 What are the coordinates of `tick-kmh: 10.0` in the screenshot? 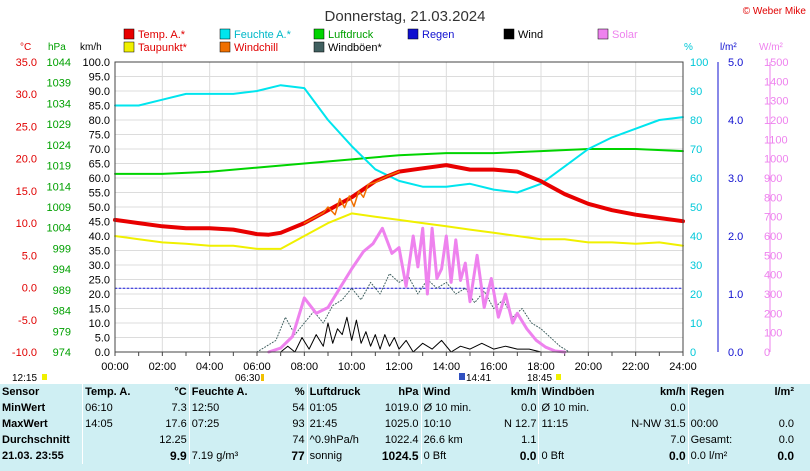 It's located at (99, 324).